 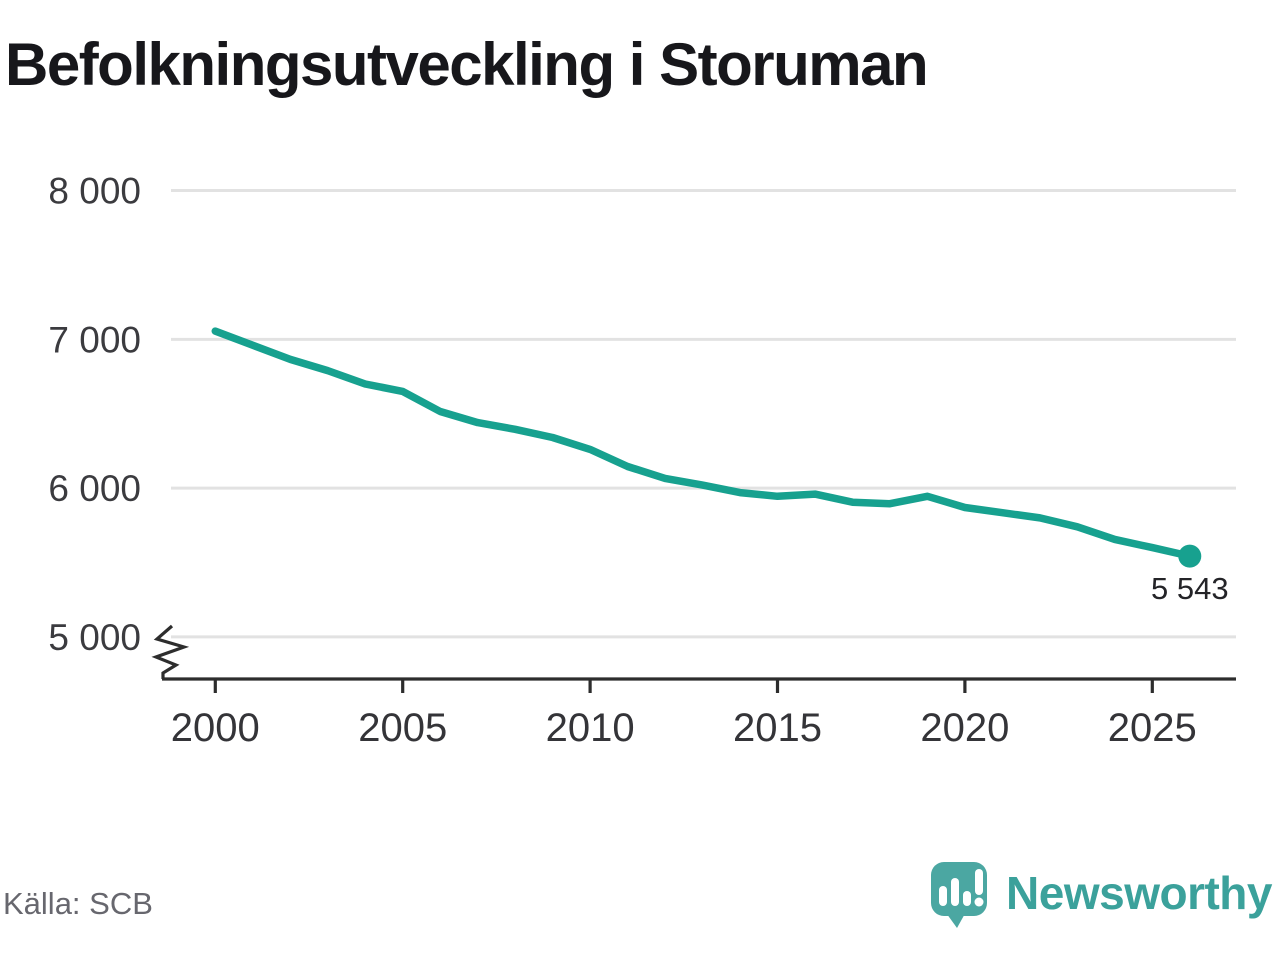 What do you see at coordinates (402, 728) in the screenshot?
I see `x-tick-label: 2005` at bounding box center [402, 728].